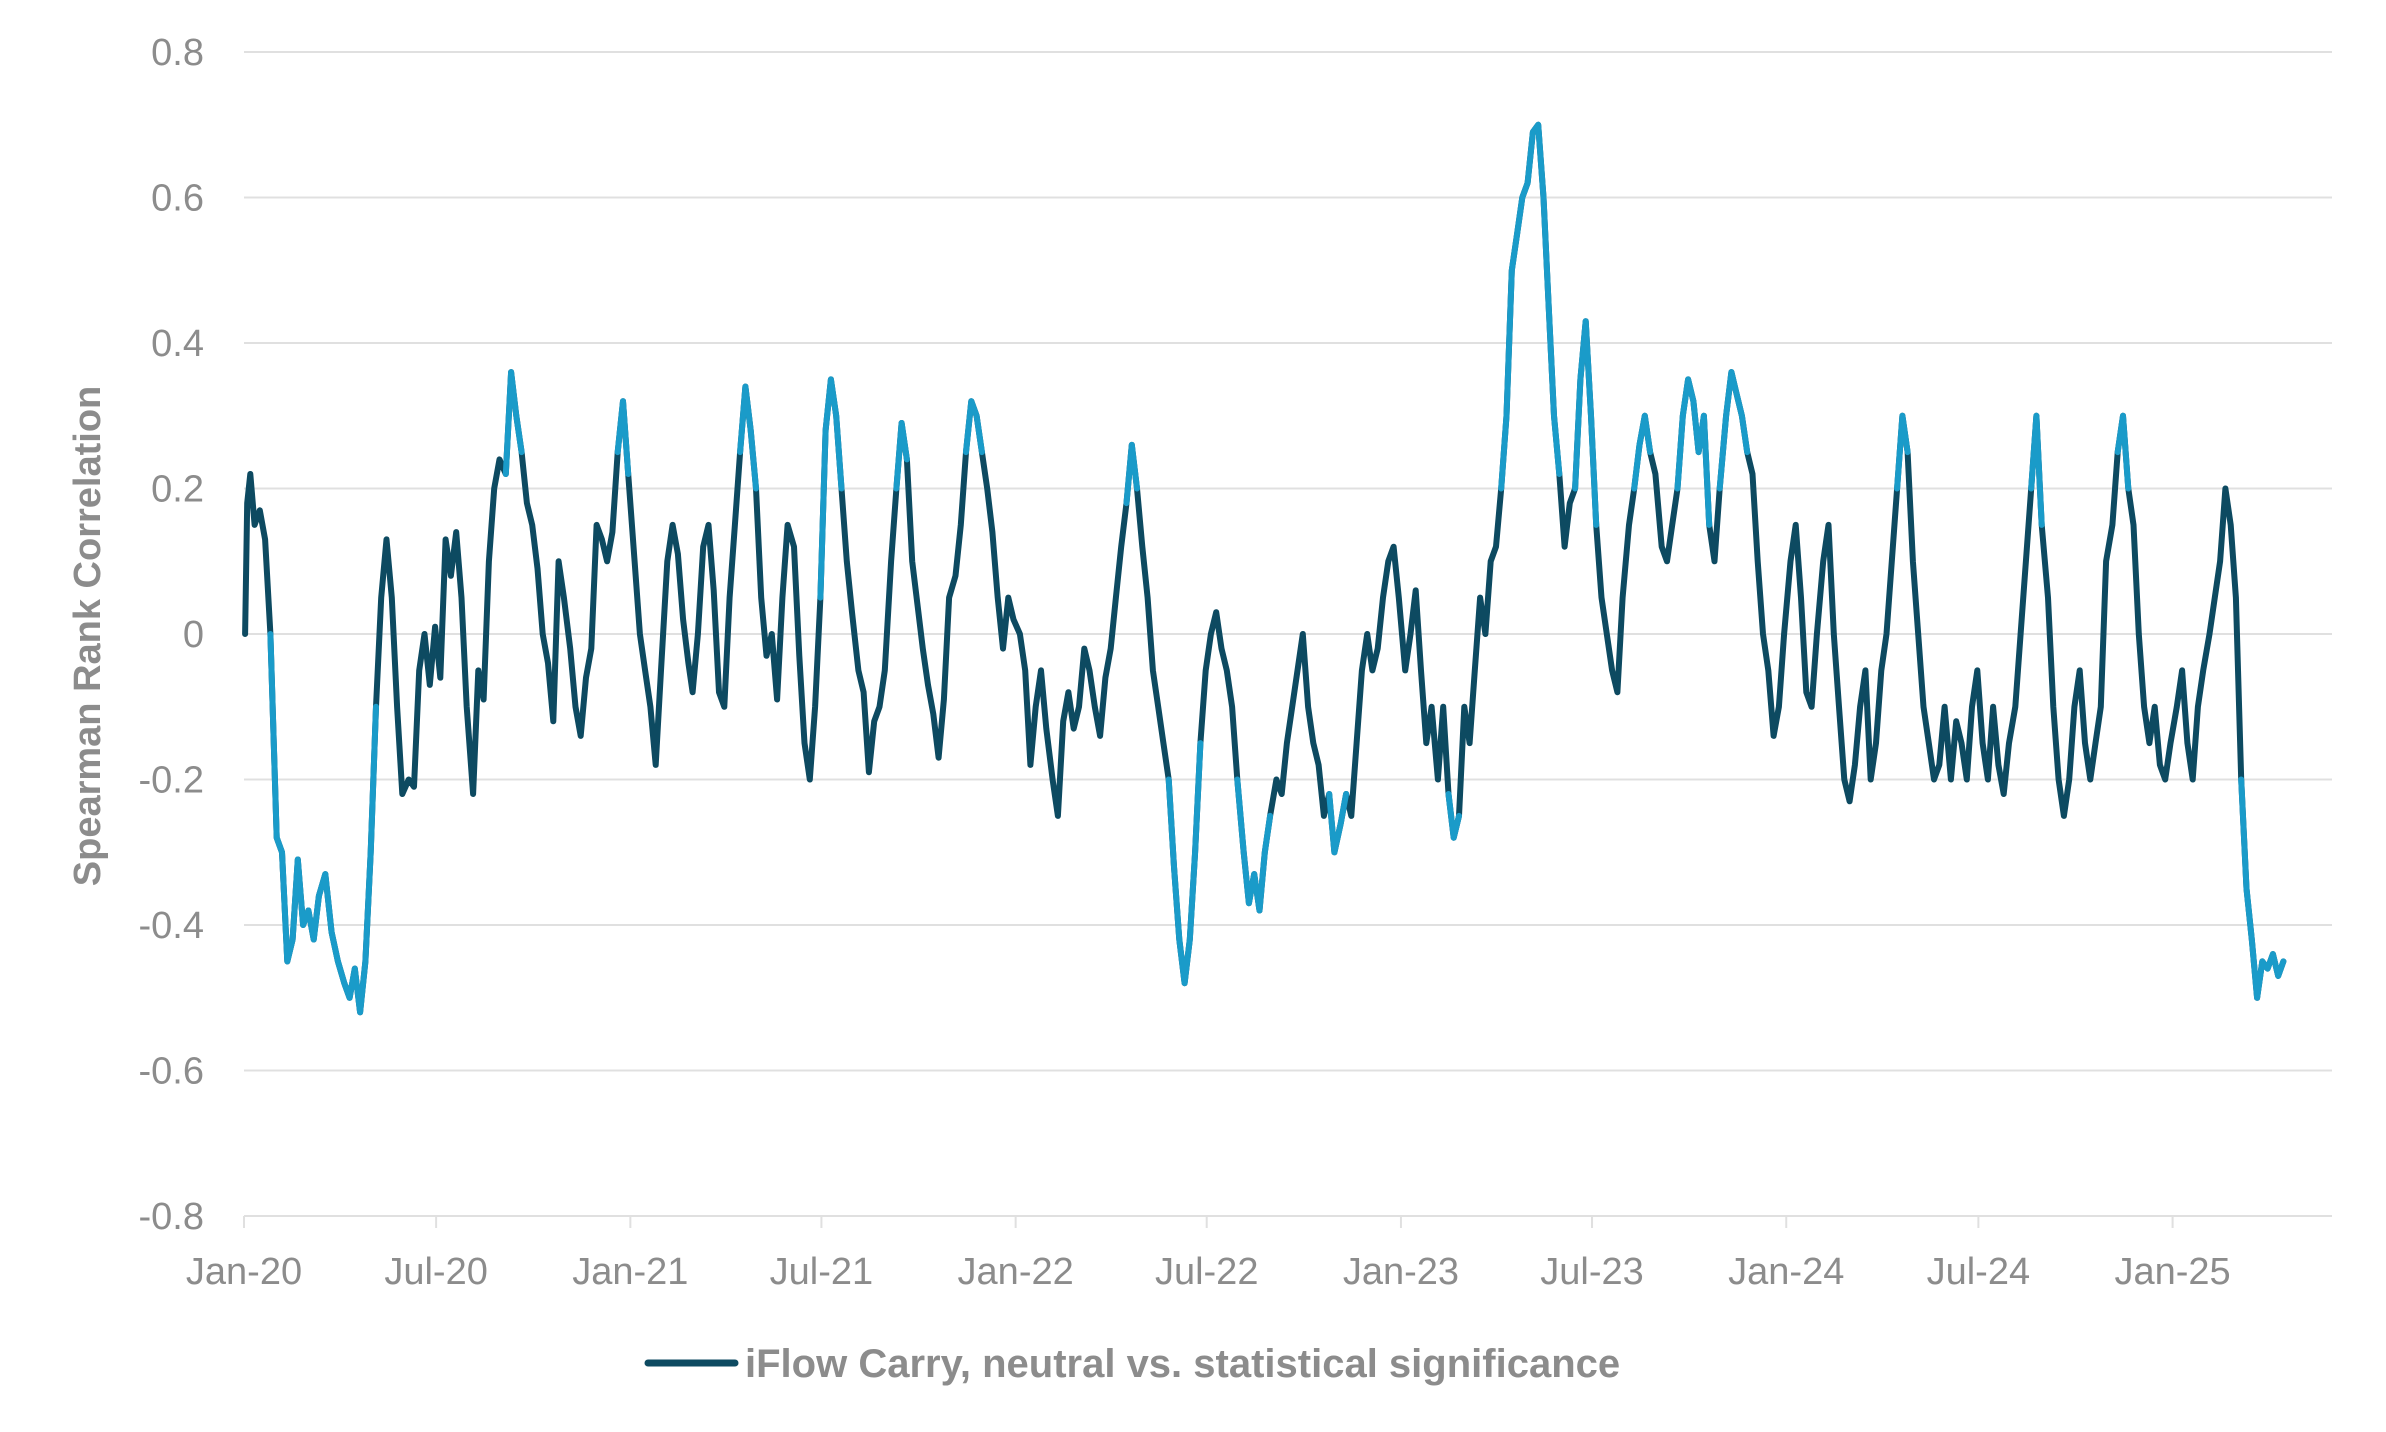 The height and width of the screenshot is (1432, 2386). I want to click on x-tick-label: Jan-25, so click(2173, 1272).